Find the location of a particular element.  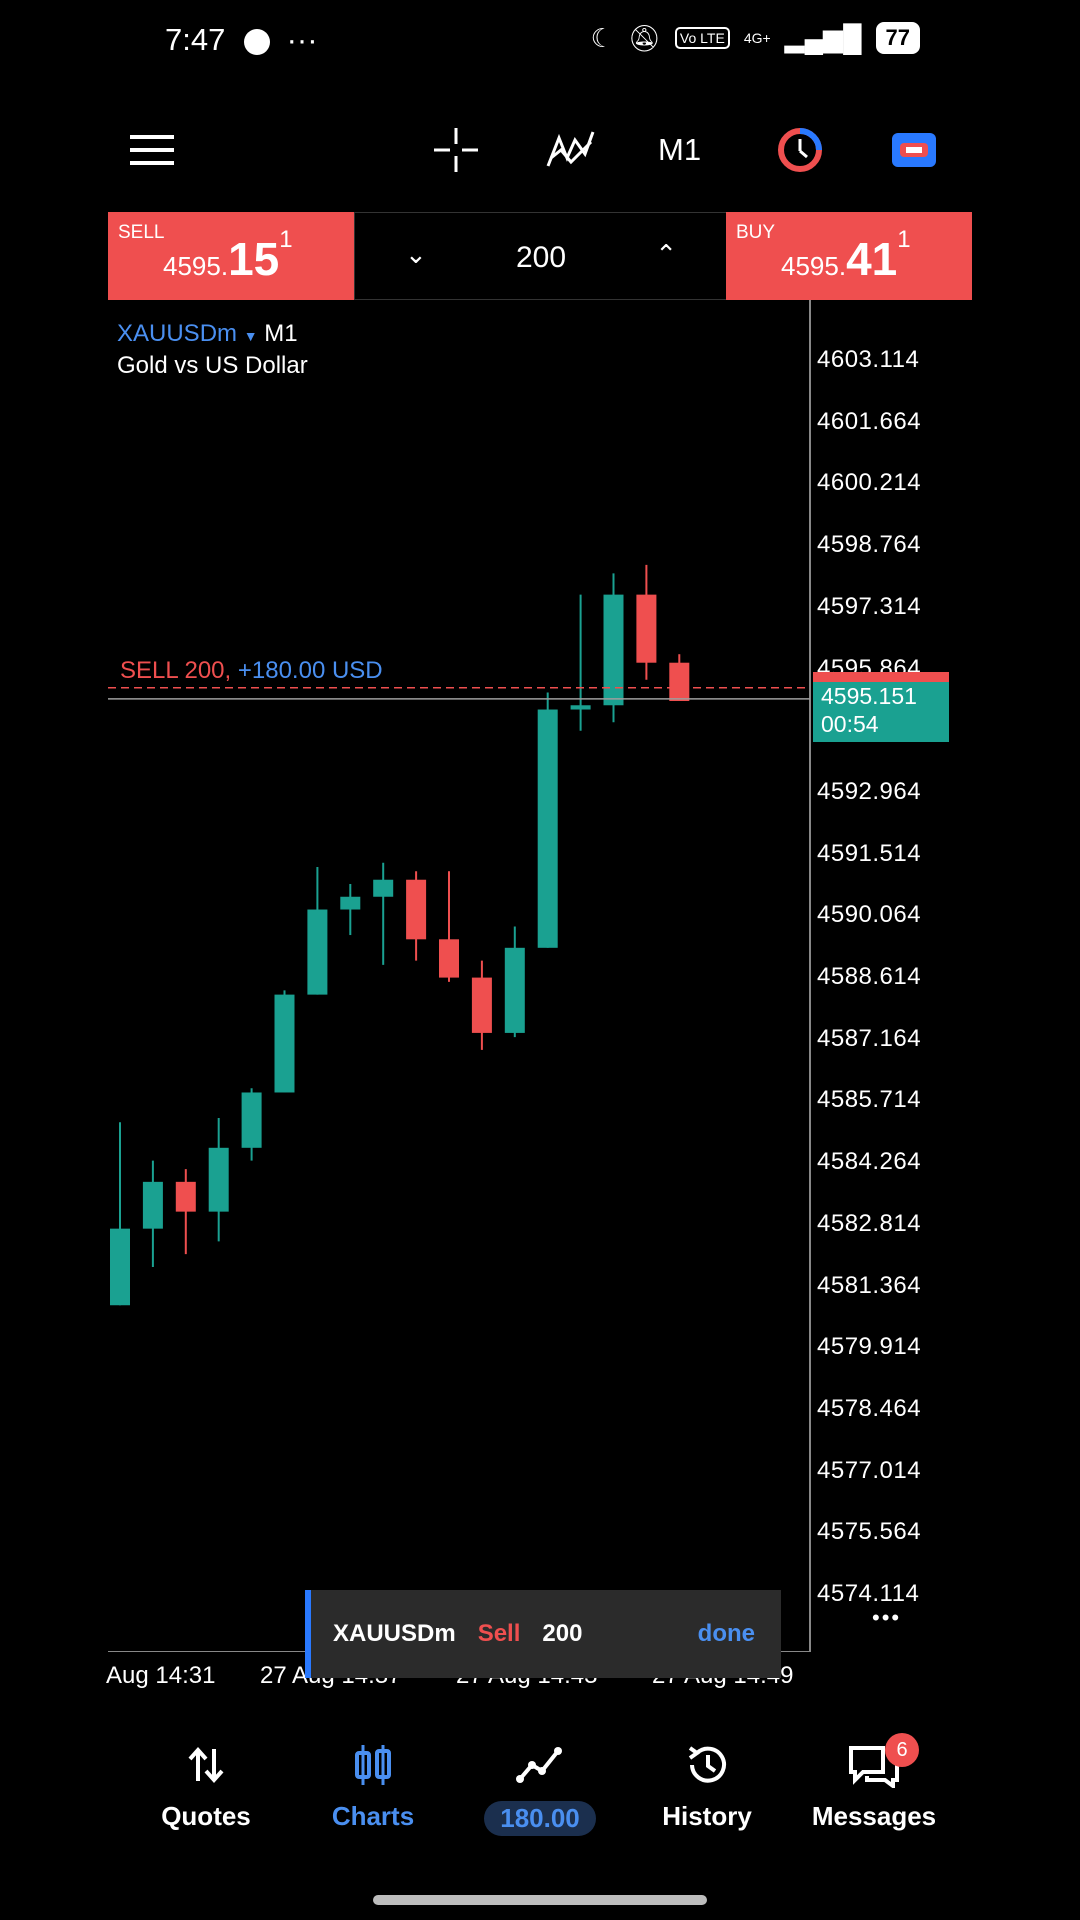

trade-button is located at coordinates (914, 150).